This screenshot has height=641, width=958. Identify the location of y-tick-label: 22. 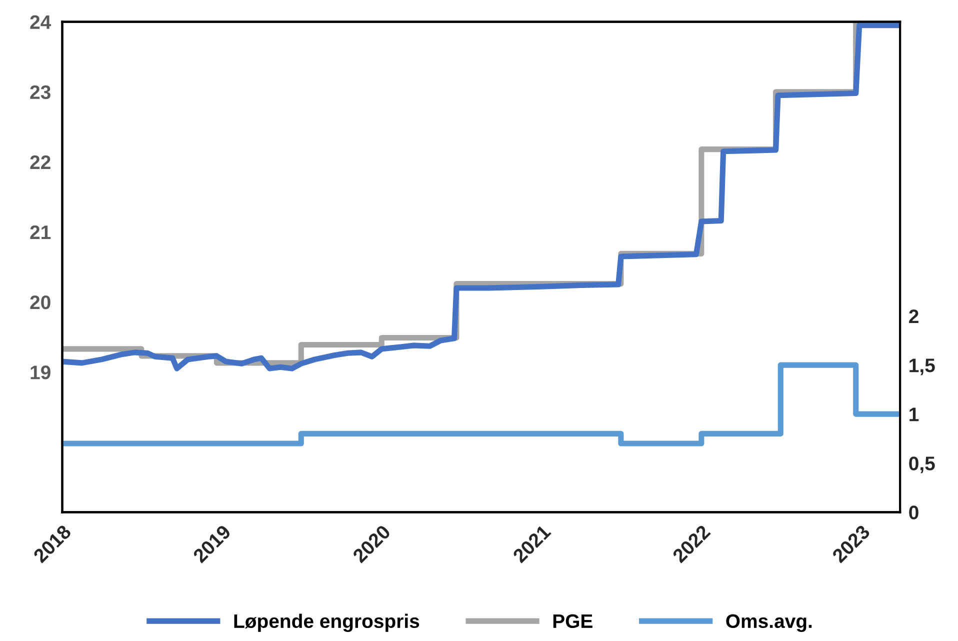
(40, 162).